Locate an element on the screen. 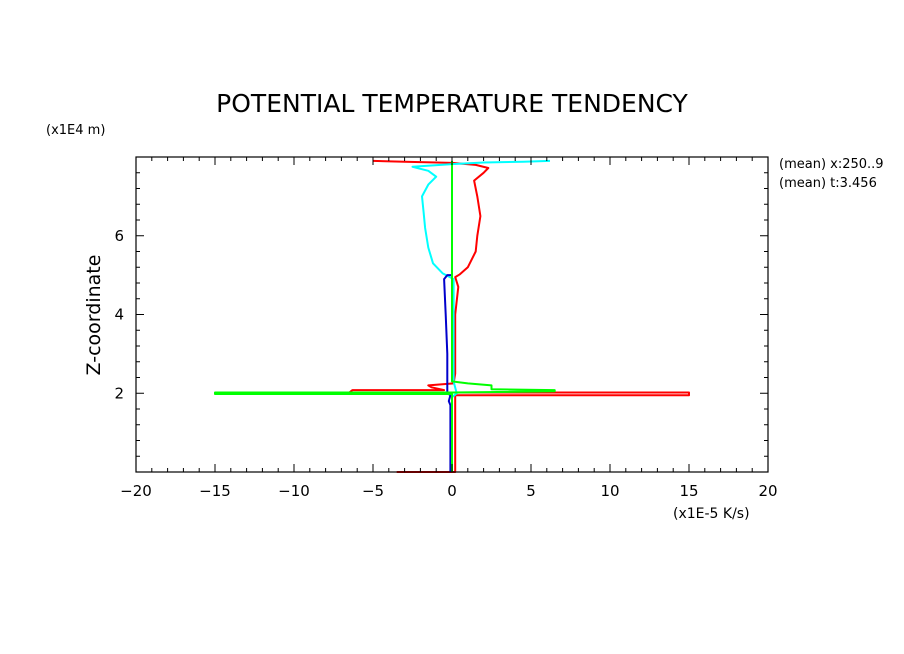 The width and height of the screenshot is (904, 654). x-axis-label: (x1E-5 K/s) is located at coordinates (711, 514).